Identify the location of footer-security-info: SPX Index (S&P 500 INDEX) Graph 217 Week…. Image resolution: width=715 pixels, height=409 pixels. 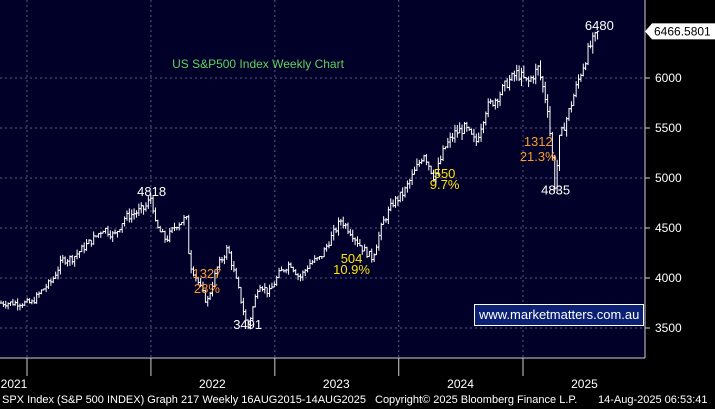
(184, 400).